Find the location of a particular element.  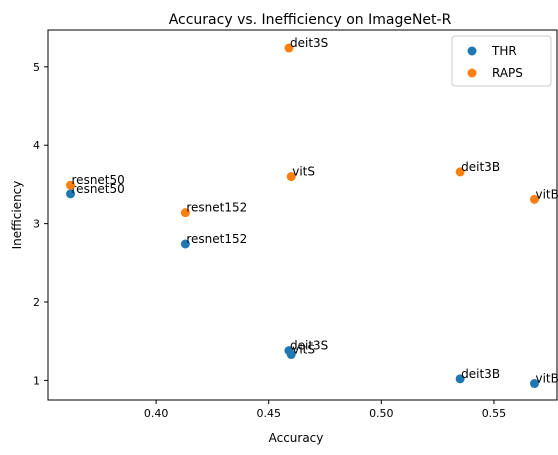

y-tick-label: 3 is located at coordinates (36, 224).